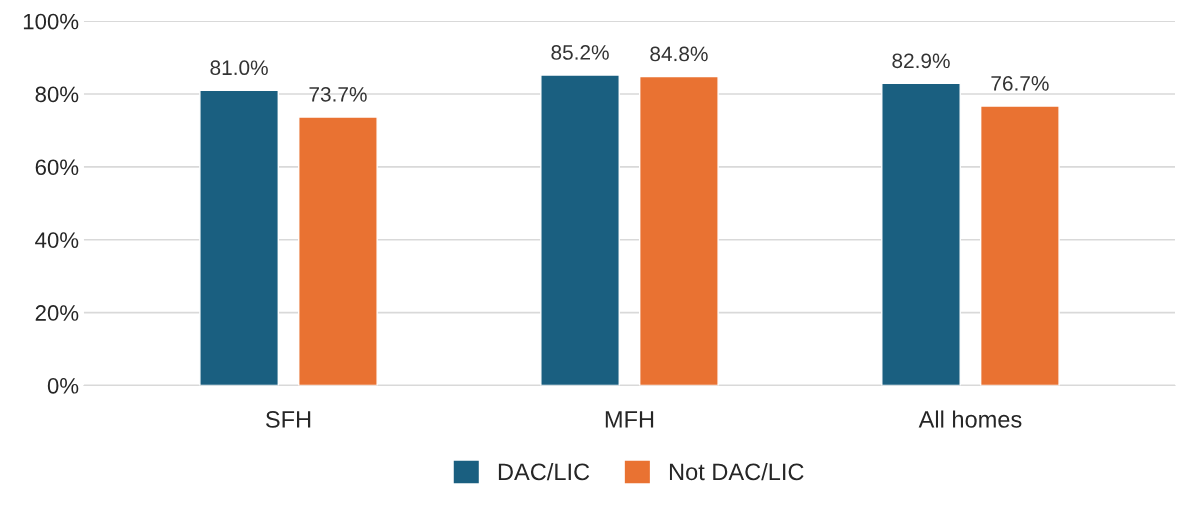  I want to click on data-label: 73.7%, so click(338, 94).